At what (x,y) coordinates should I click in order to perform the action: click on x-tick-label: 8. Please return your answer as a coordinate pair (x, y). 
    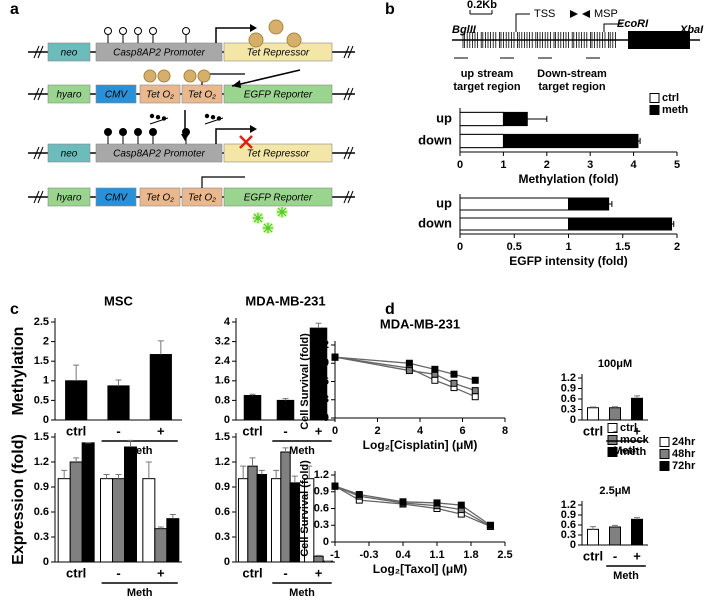
    Looking at the image, I should click on (505, 431).